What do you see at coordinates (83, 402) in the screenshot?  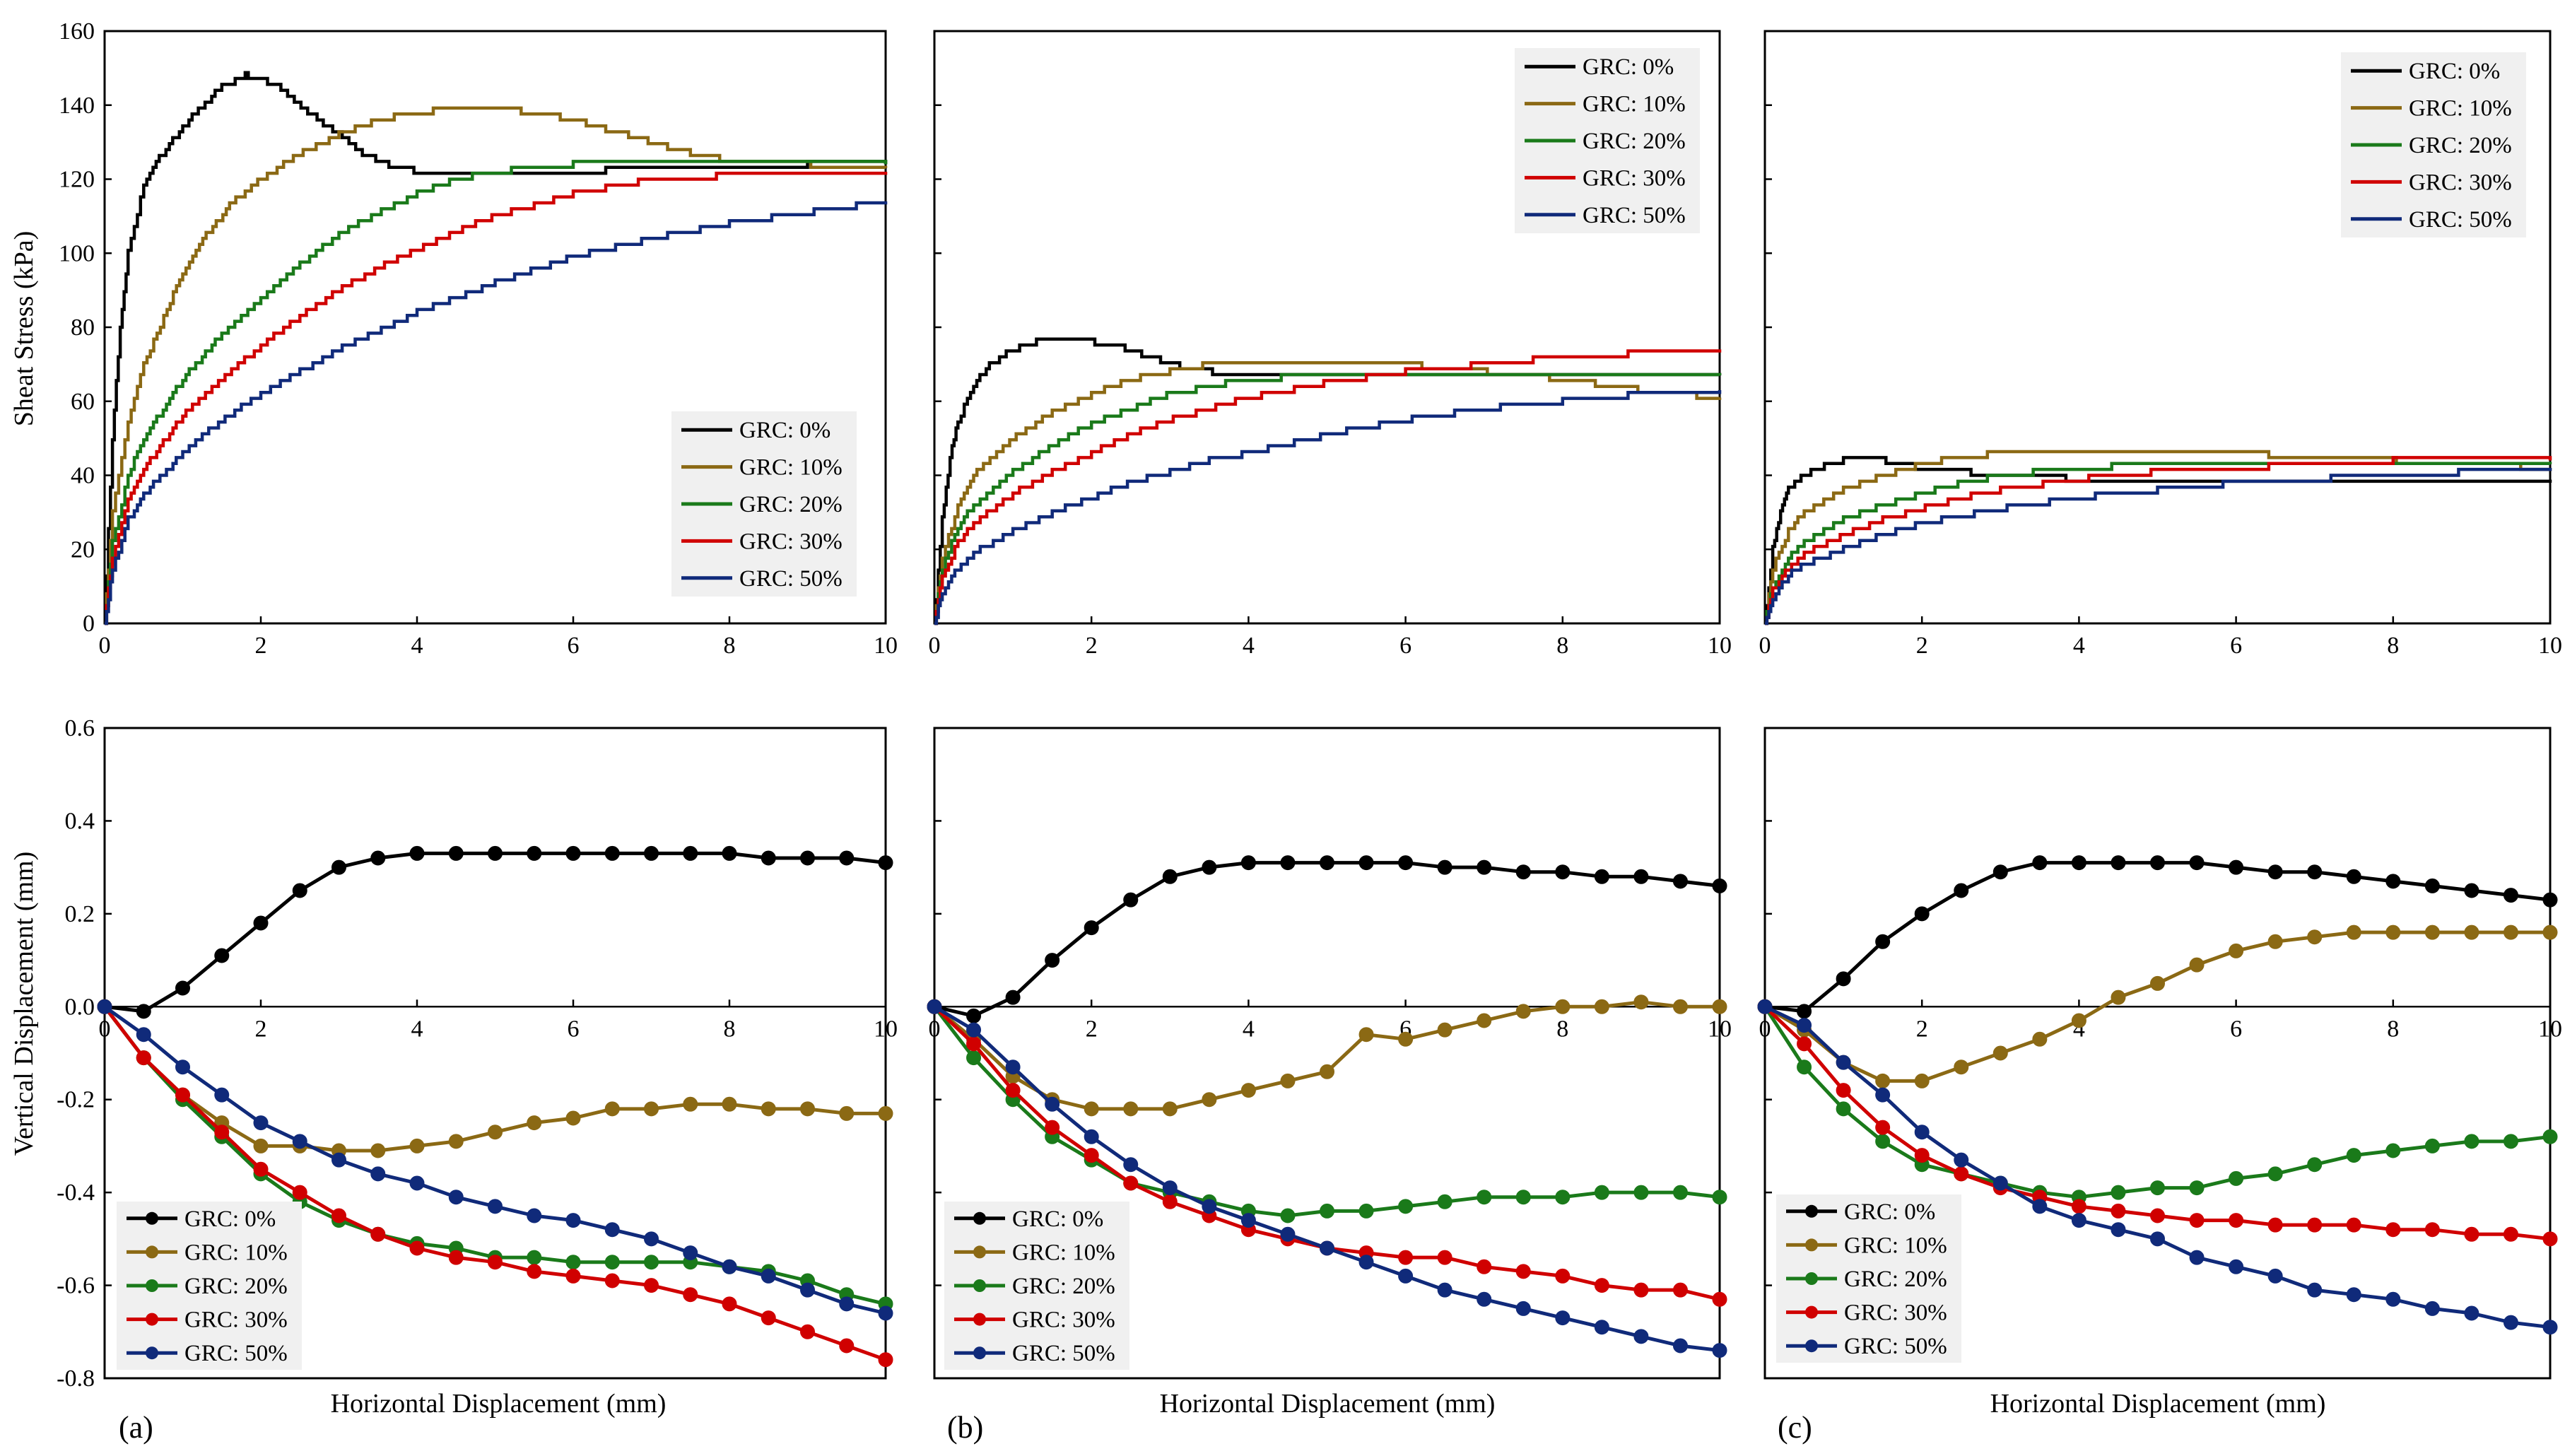 I see `y-tick-label: 60` at bounding box center [83, 402].